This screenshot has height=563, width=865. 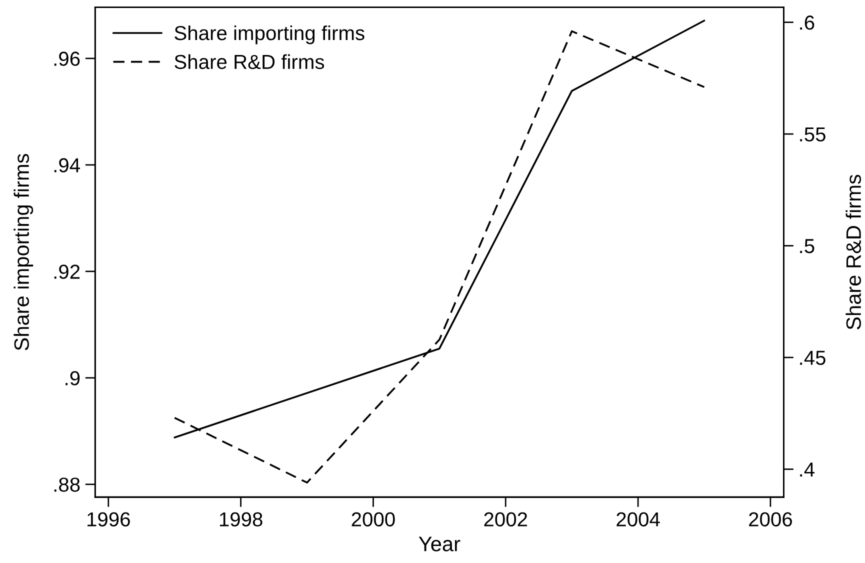 I want to click on y-tick-label: .96, so click(x=67, y=59).